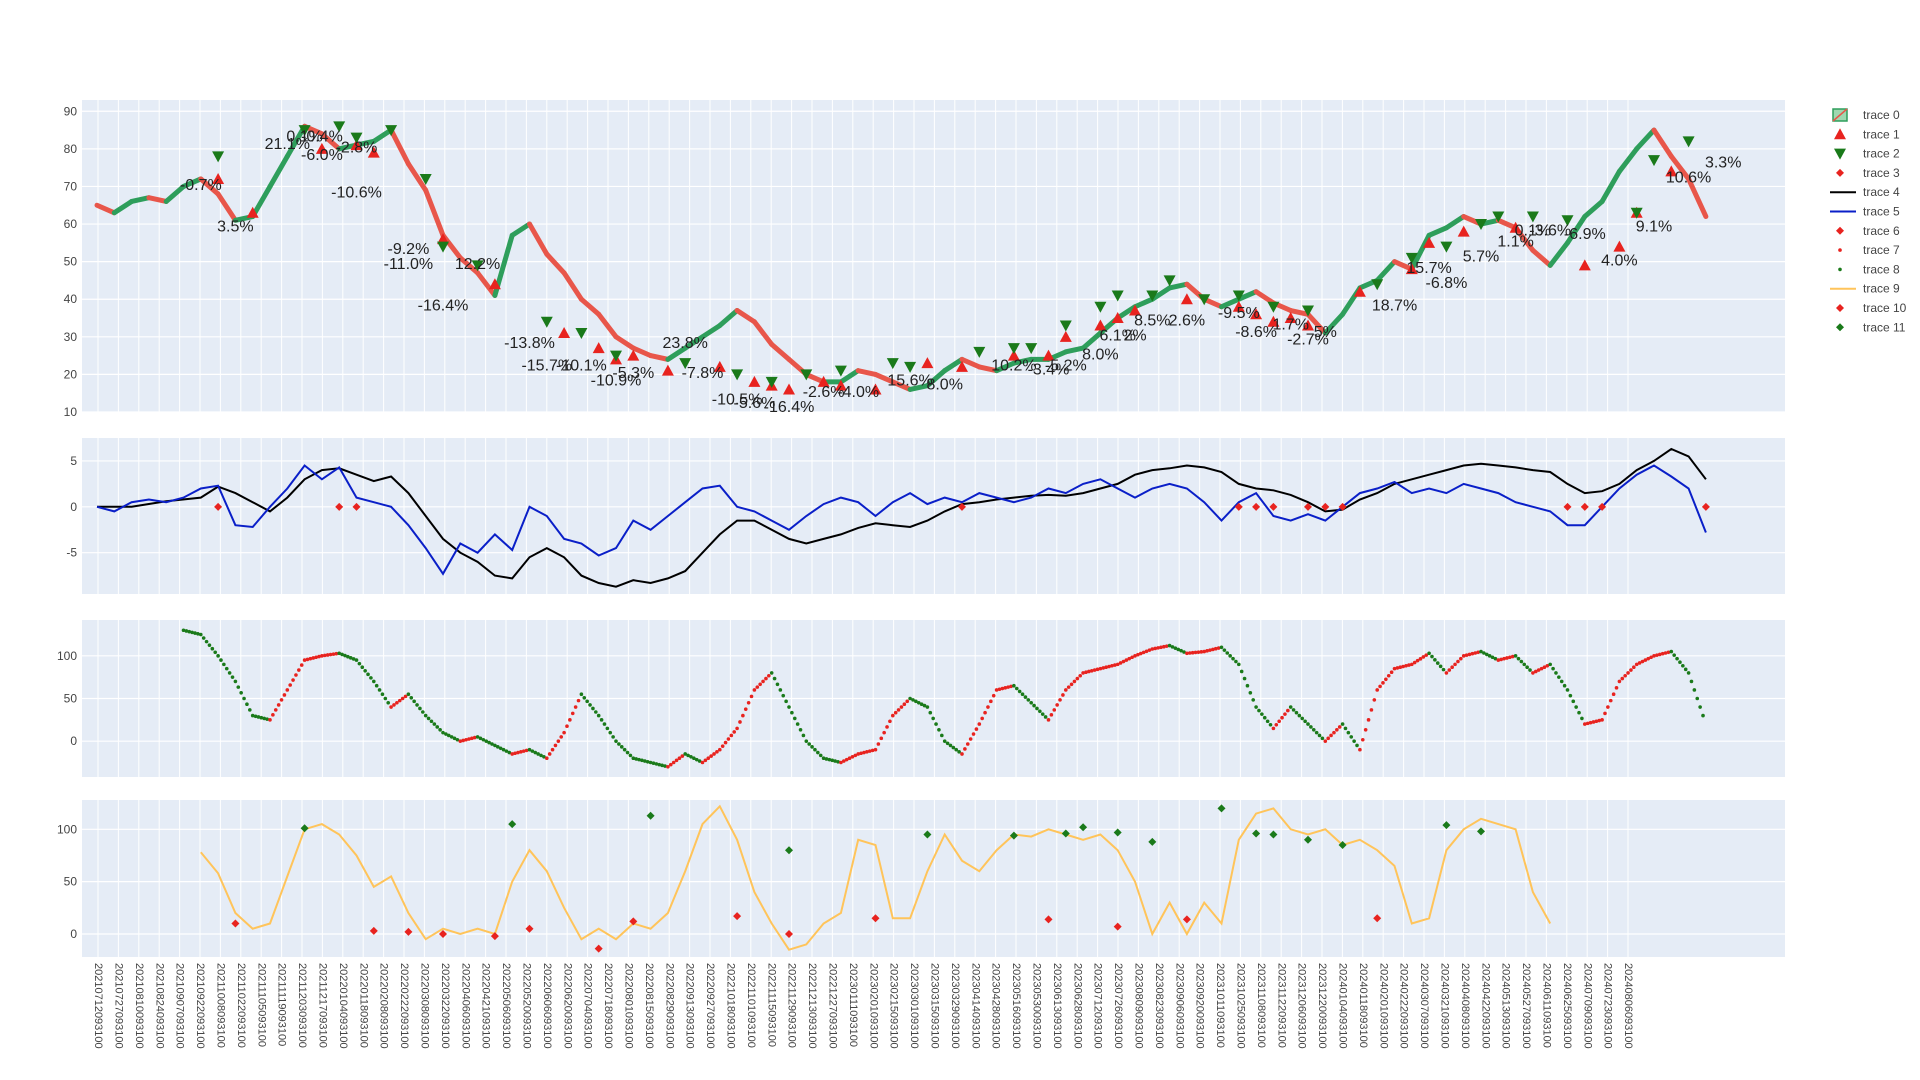  Describe the element at coordinates (1100, 354) in the screenshot. I see `annotation-label: 8.0%` at that location.